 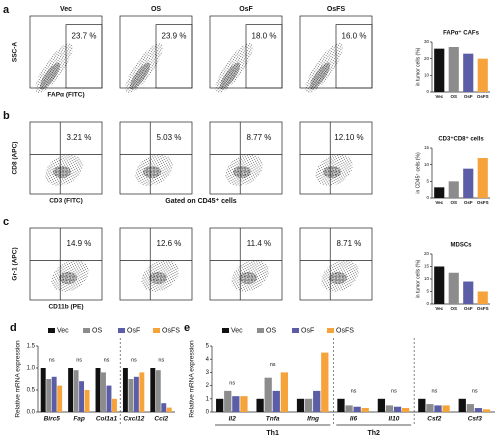 What do you see at coordinates (348, 137) in the screenshot?
I see `gate-percent: 12.10 %` at bounding box center [348, 137].